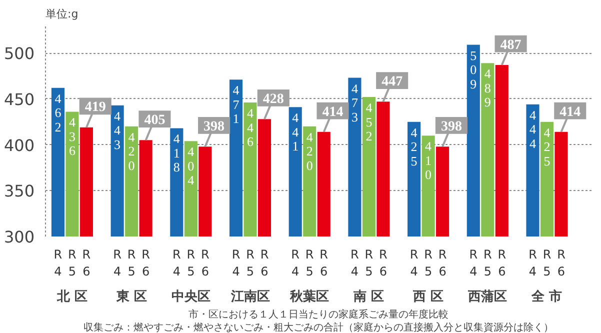  What do you see at coordinates (176, 153) in the screenshot?
I see `data-label: 4 1 8` at bounding box center [176, 153].